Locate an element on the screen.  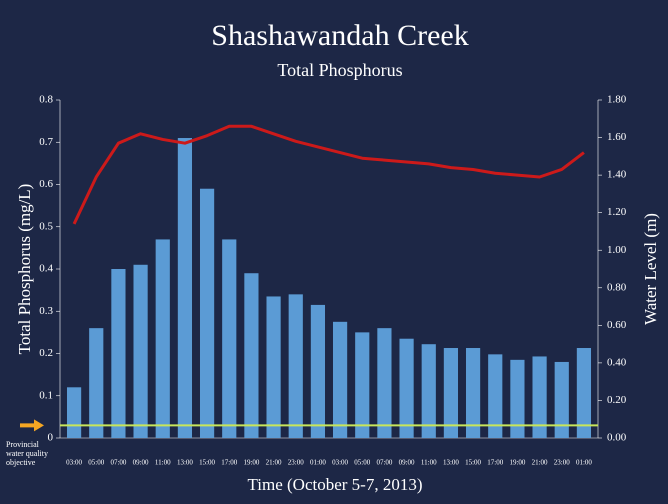
y2-tick-label: 0.80 is located at coordinates (617, 287).